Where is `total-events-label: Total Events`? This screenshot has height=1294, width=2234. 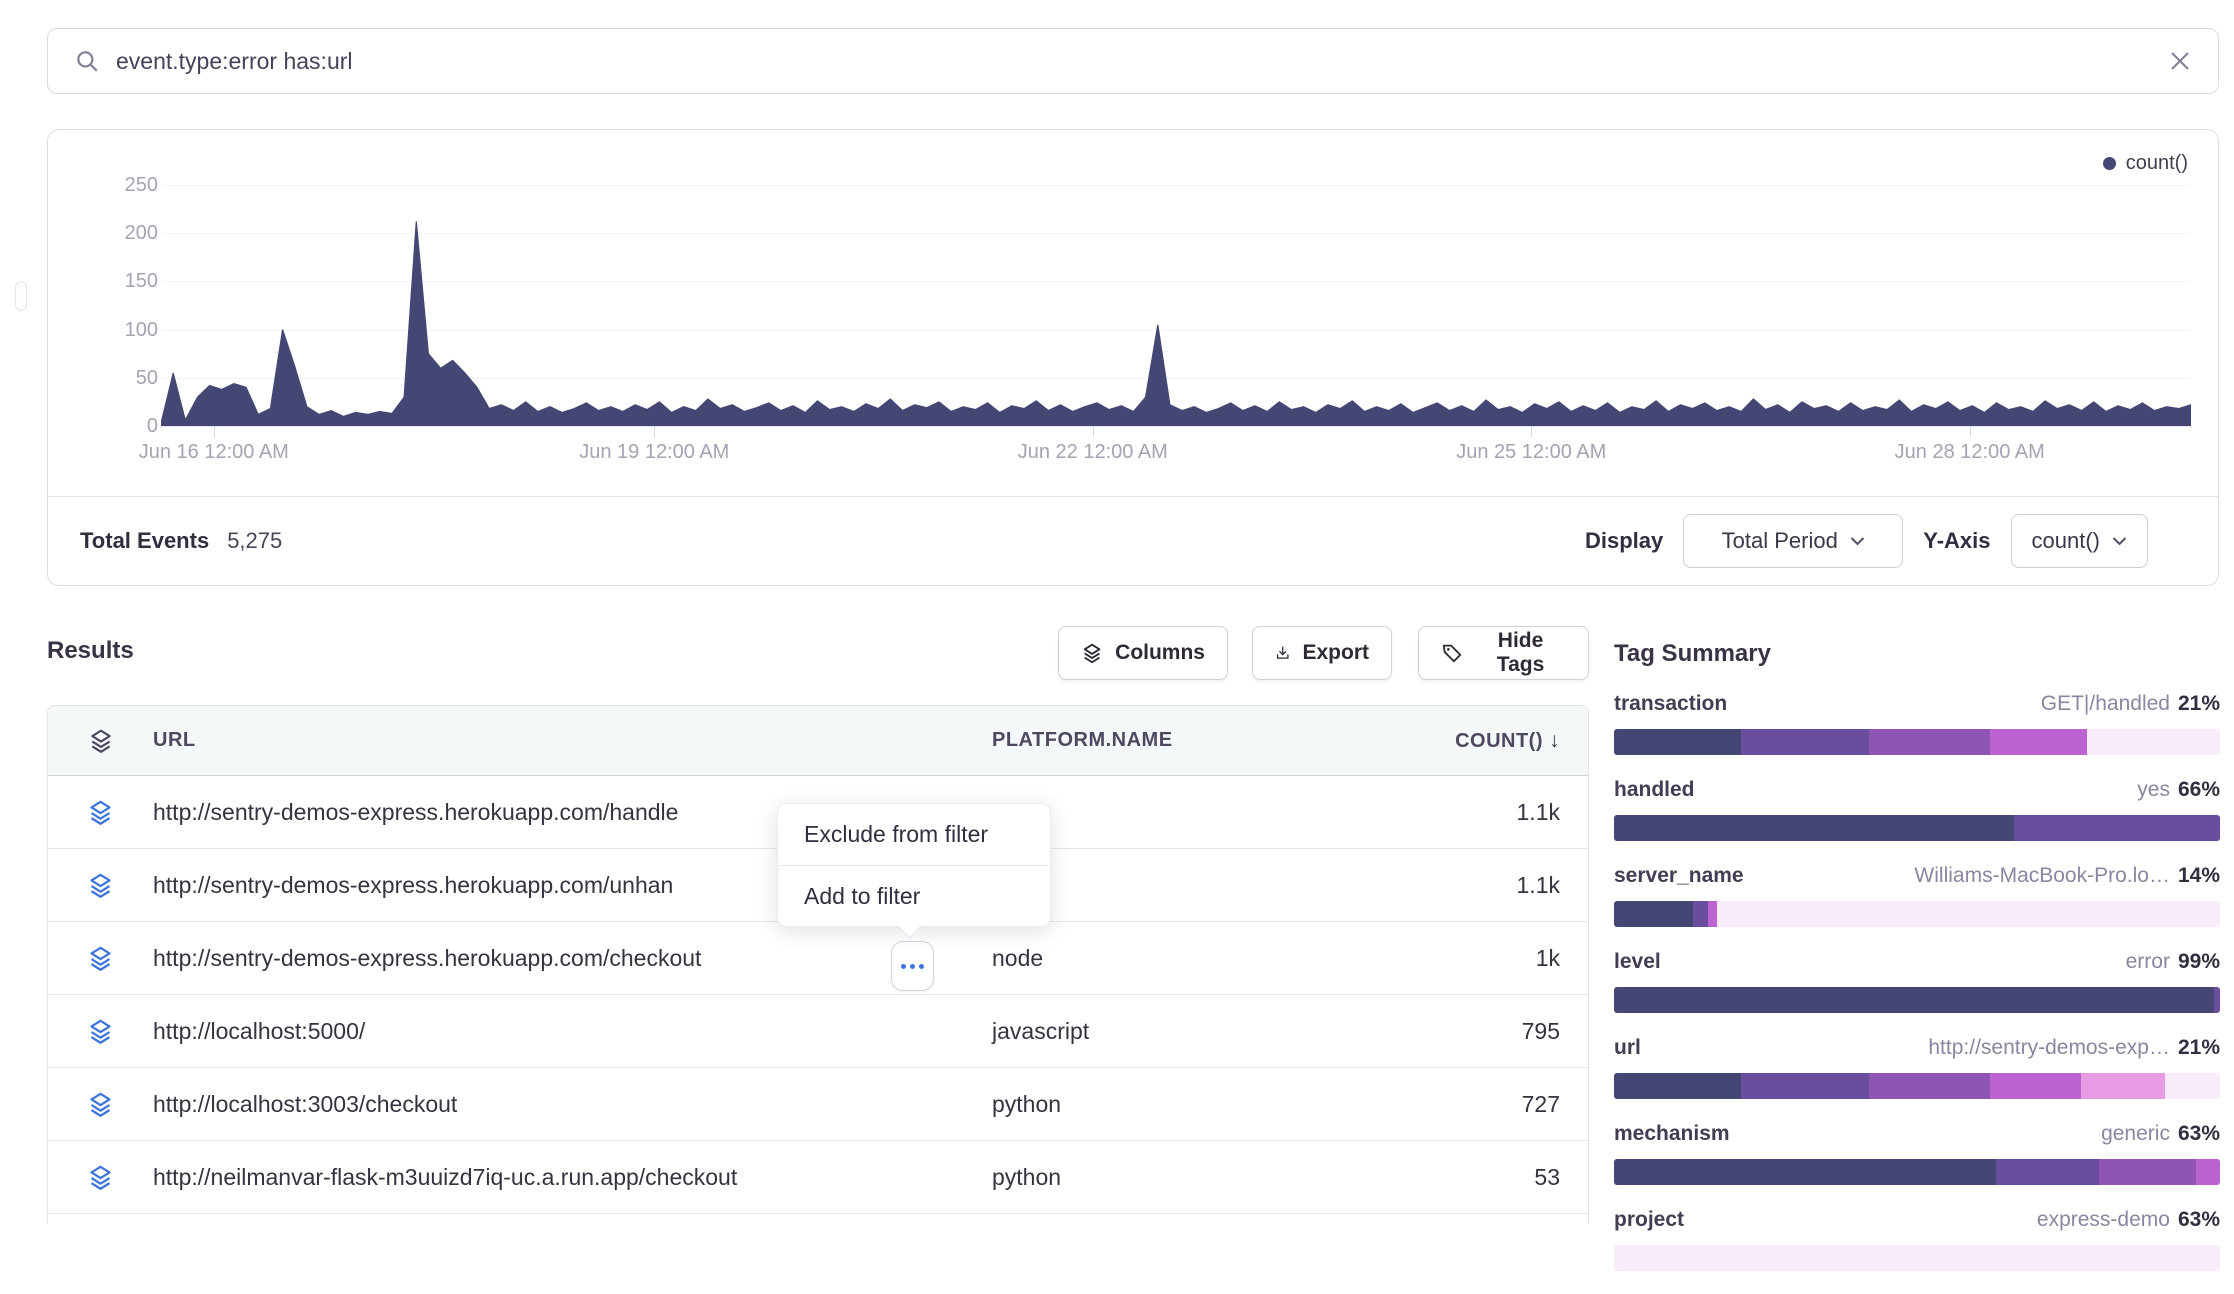
total-events-label: Total Events is located at coordinates (145, 540).